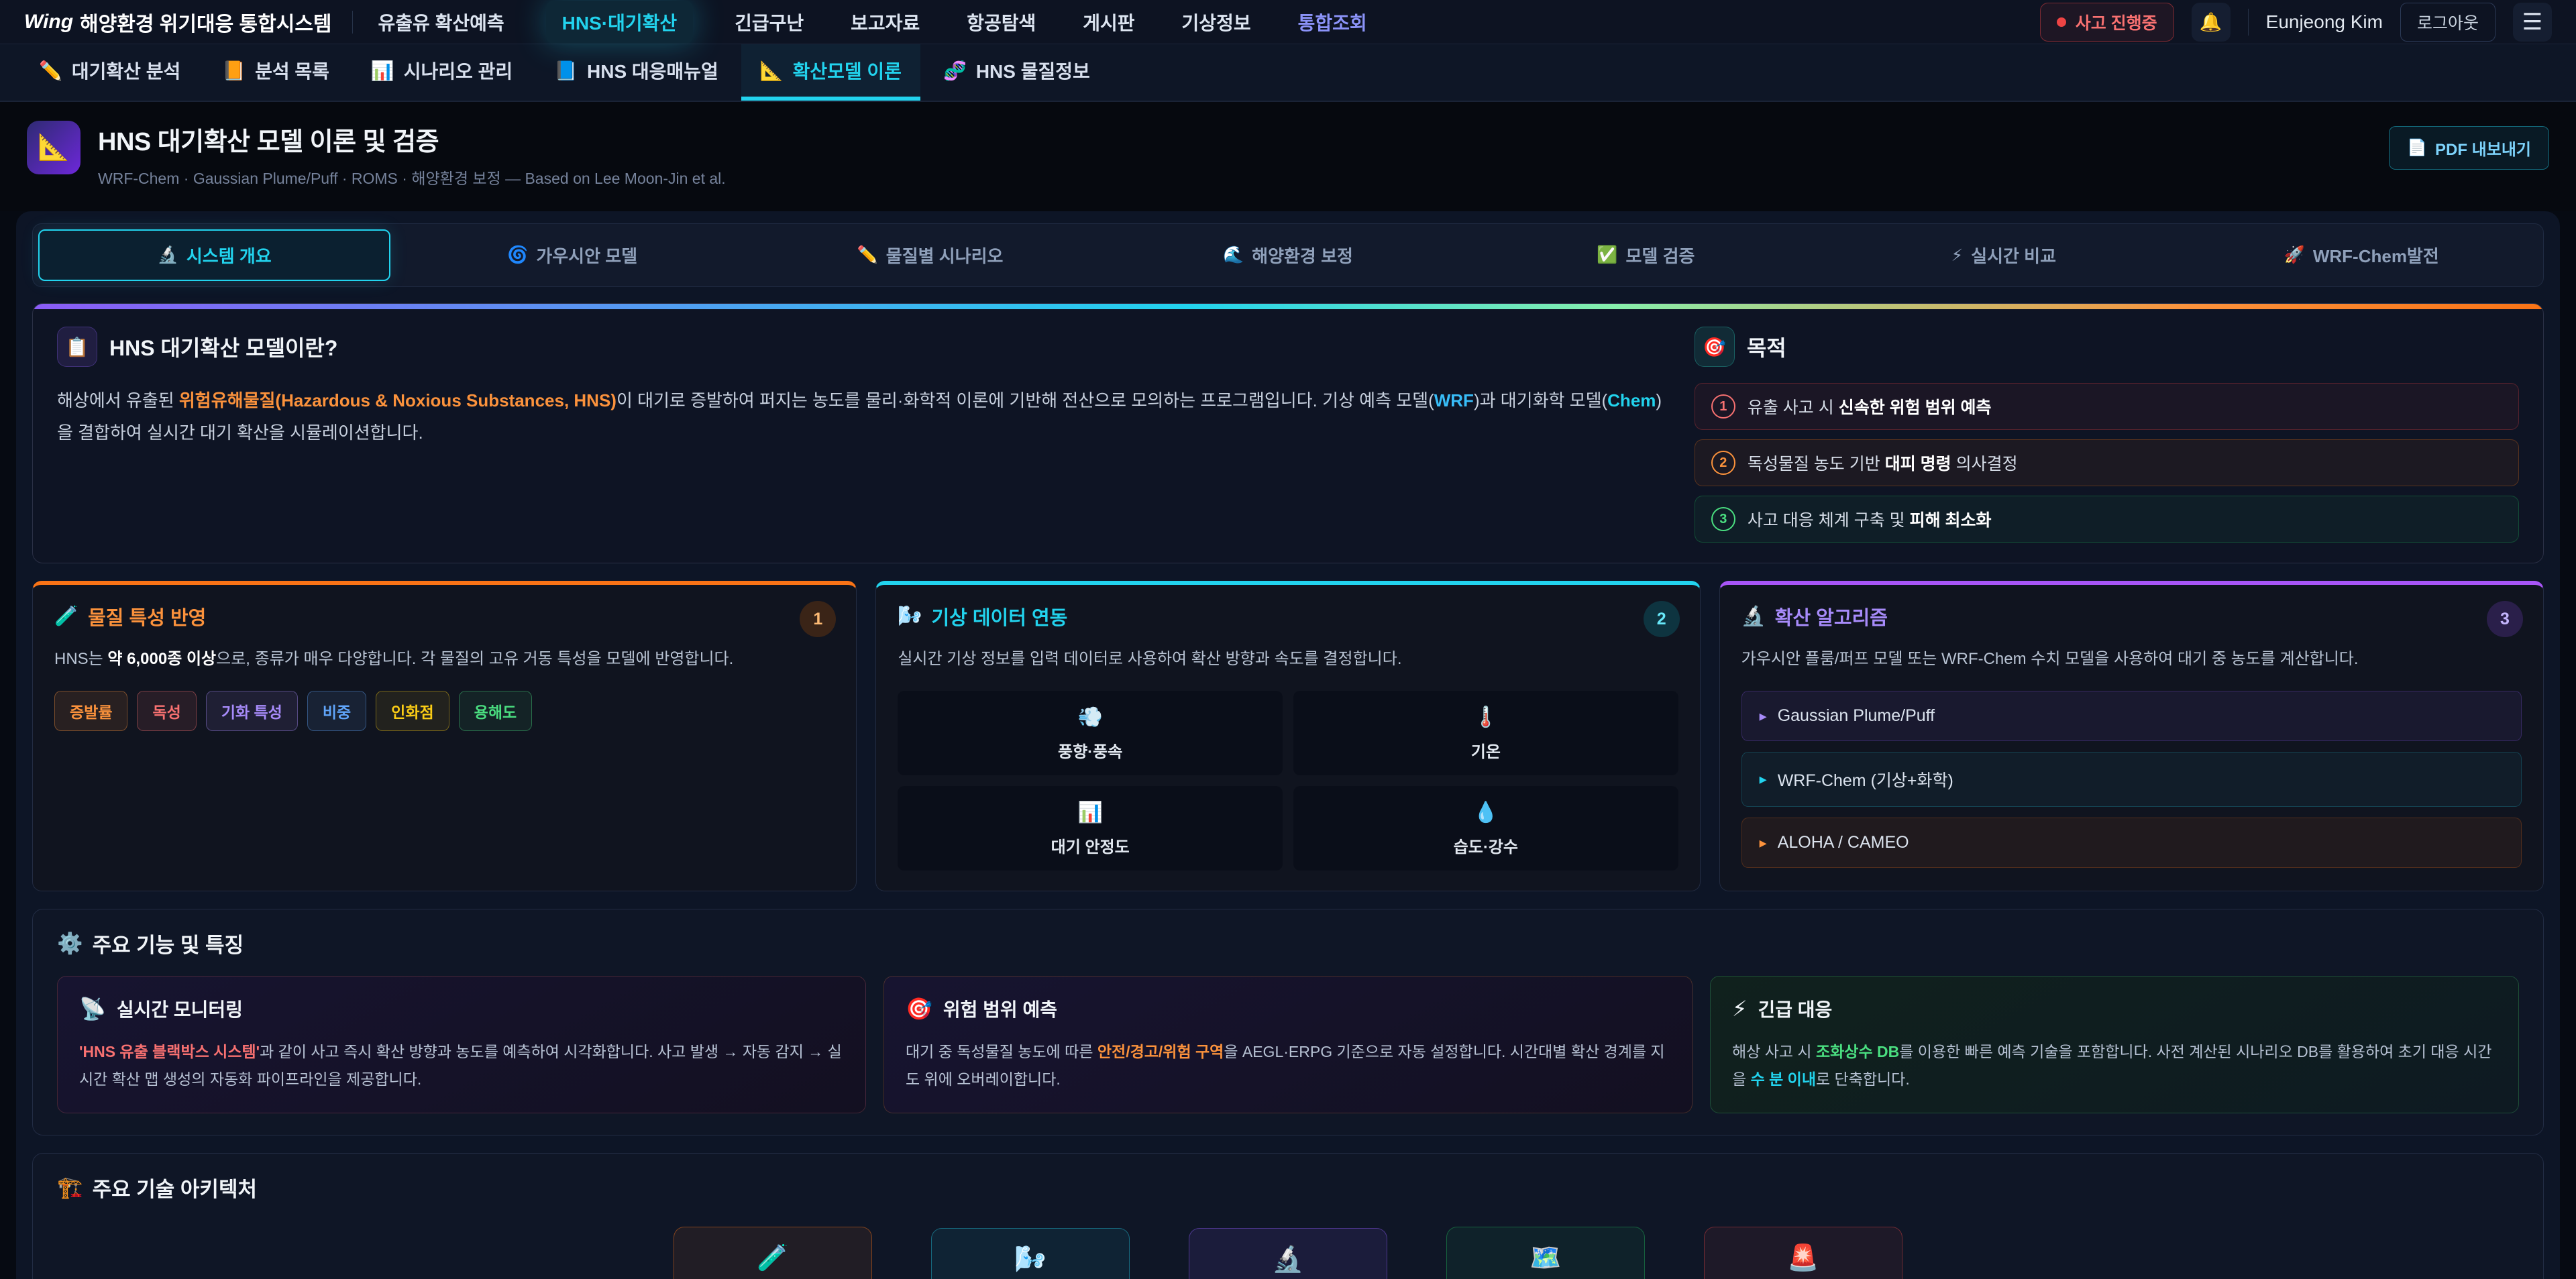 The image size is (2576, 1279). Describe the element at coordinates (2106, 347) in the screenshot. I see `purpose-card-header: 🎯 목적` at that location.